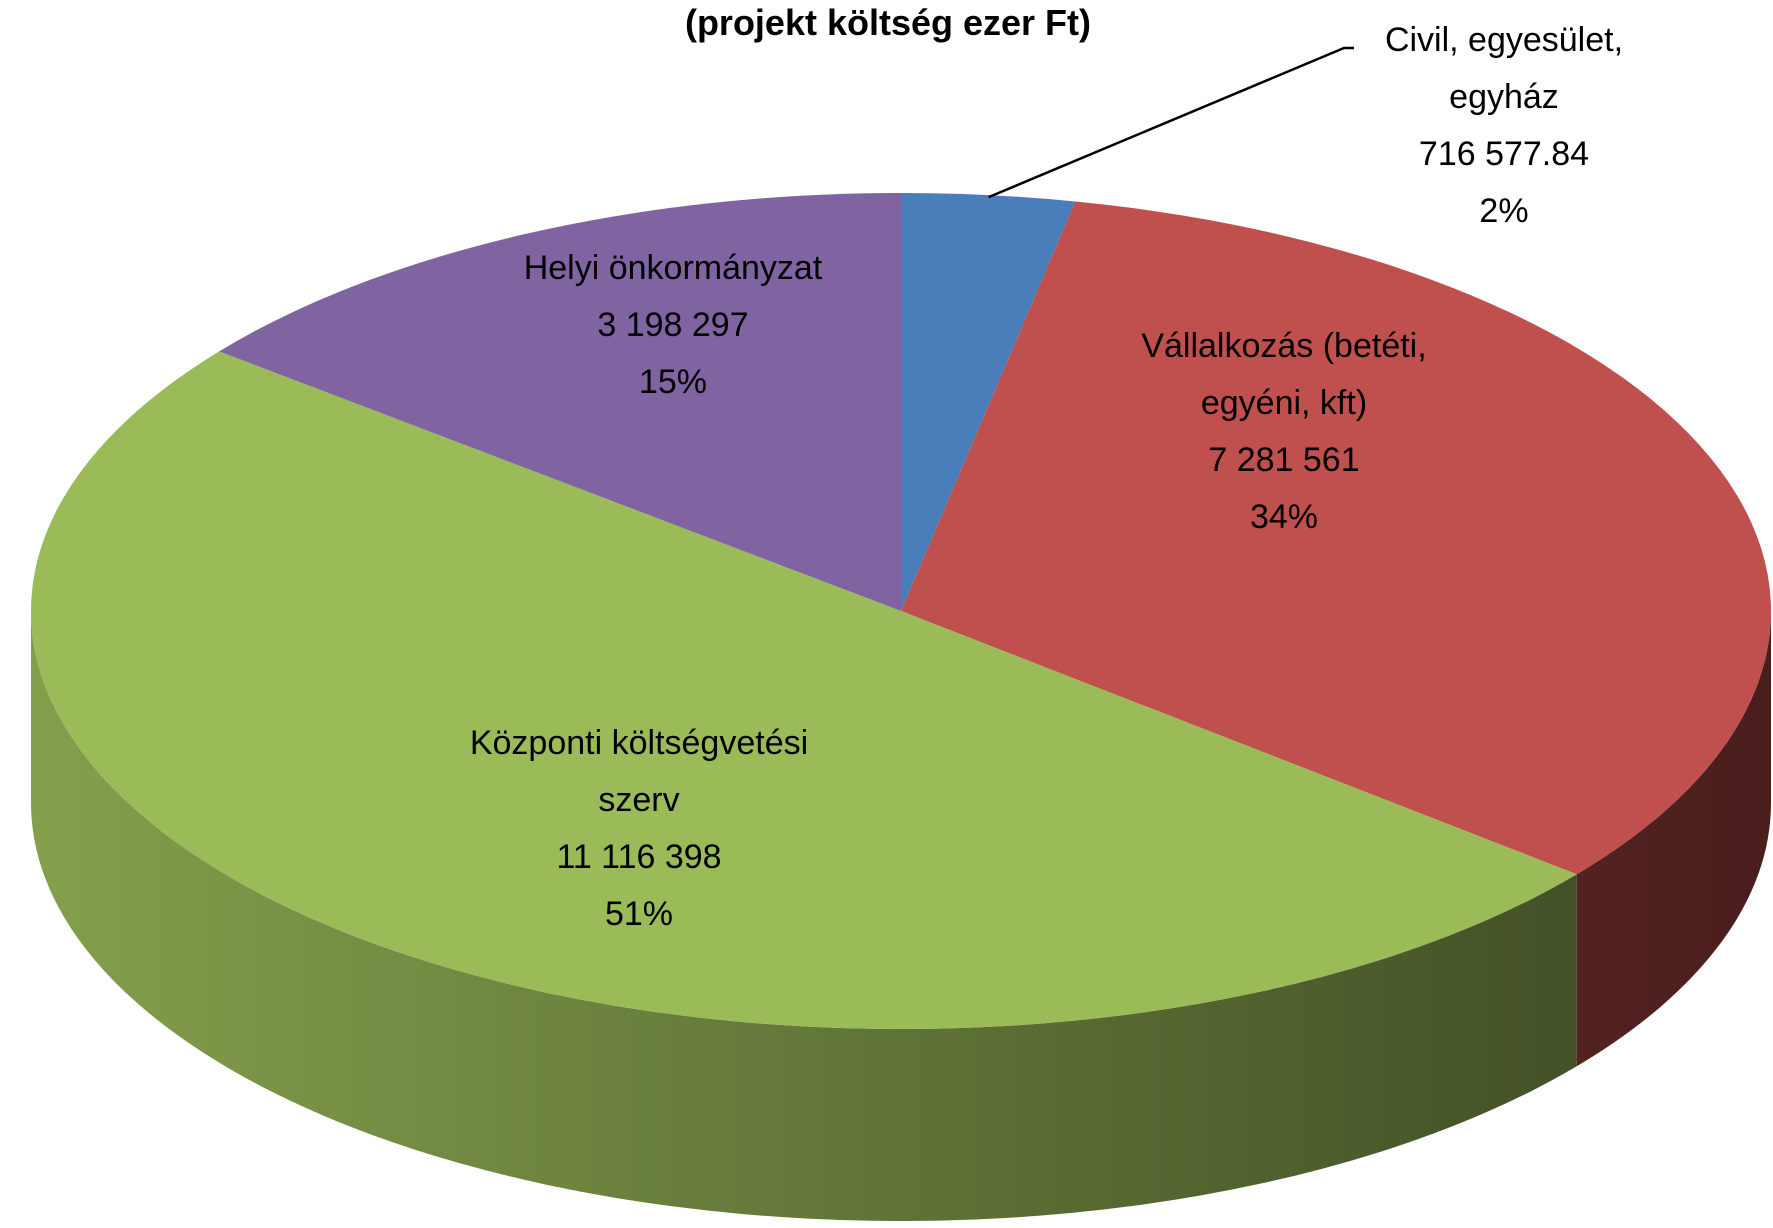 The height and width of the screenshot is (1228, 1773). I want to click on slice-side, so click(1673, 839).